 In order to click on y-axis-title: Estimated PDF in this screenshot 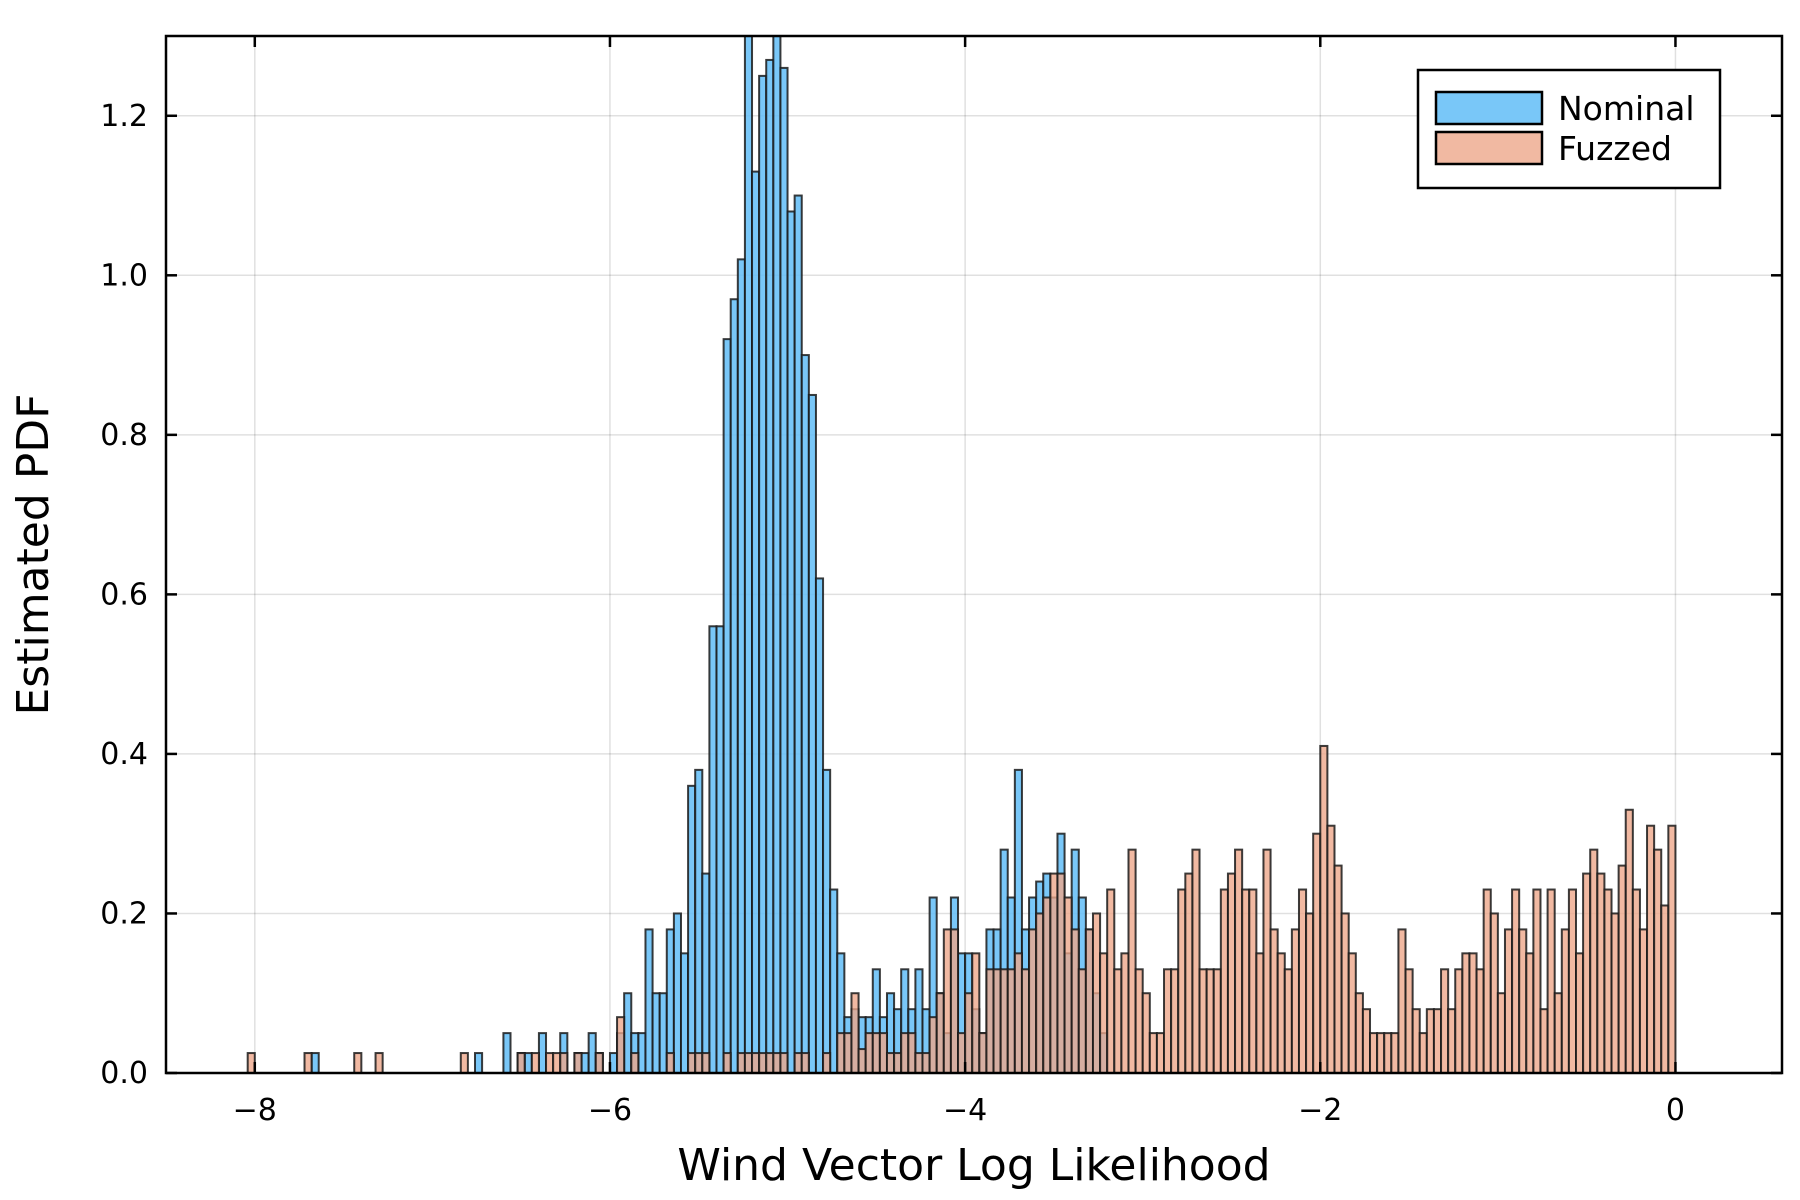, I will do `click(33, 555)`.